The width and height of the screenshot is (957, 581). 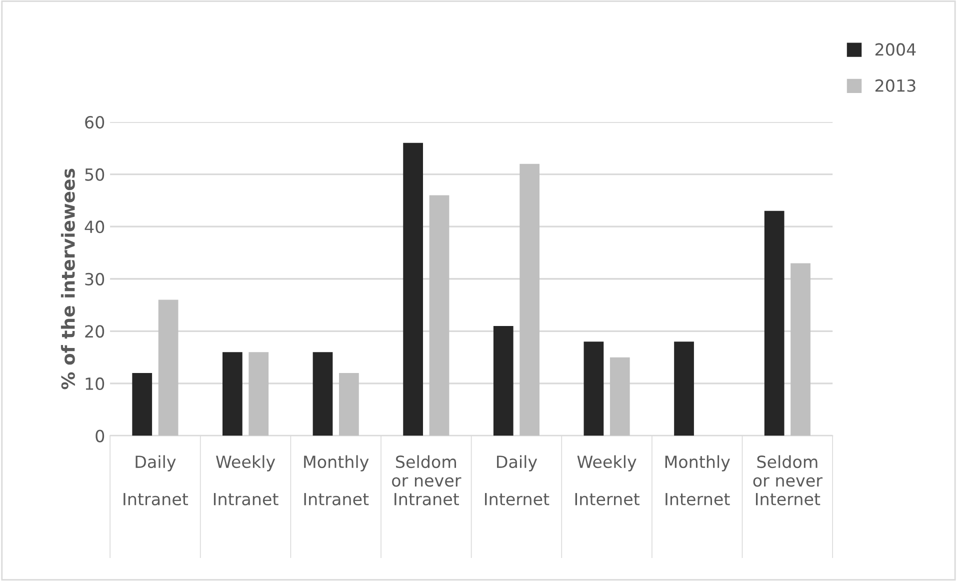 What do you see at coordinates (94, 174) in the screenshot?
I see `y-tick-label: 50` at bounding box center [94, 174].